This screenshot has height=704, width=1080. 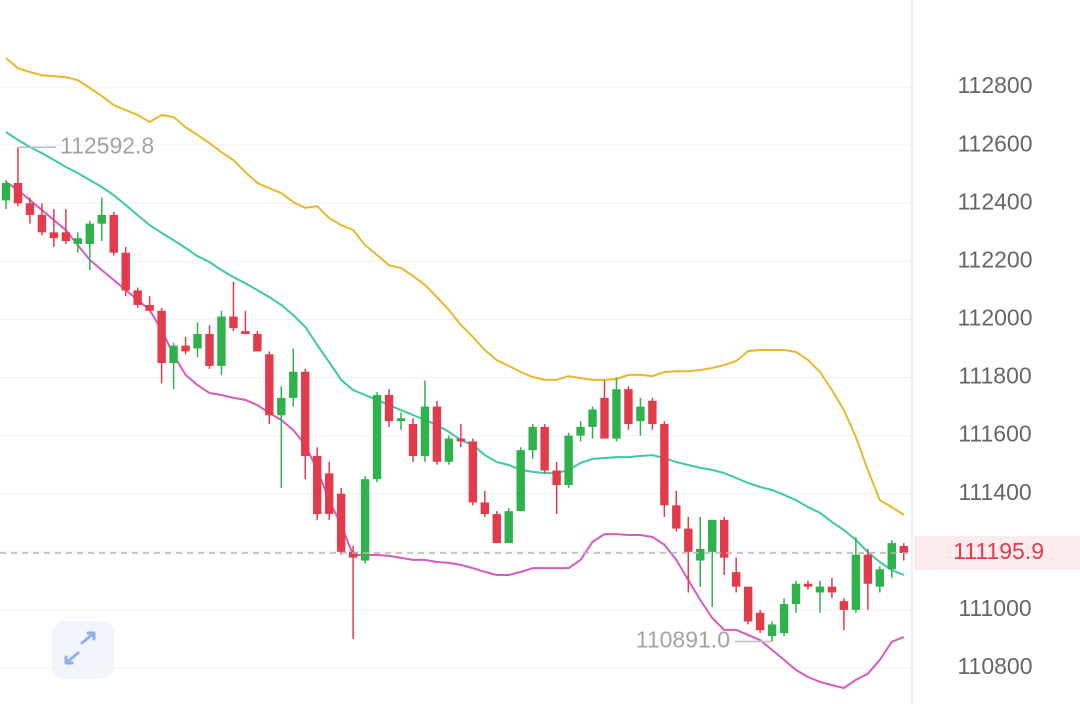 What do you see at coordinates (994, 143) in the screenshot?
I see `y-tick-label: 112600` at bounding box center [994, 143].